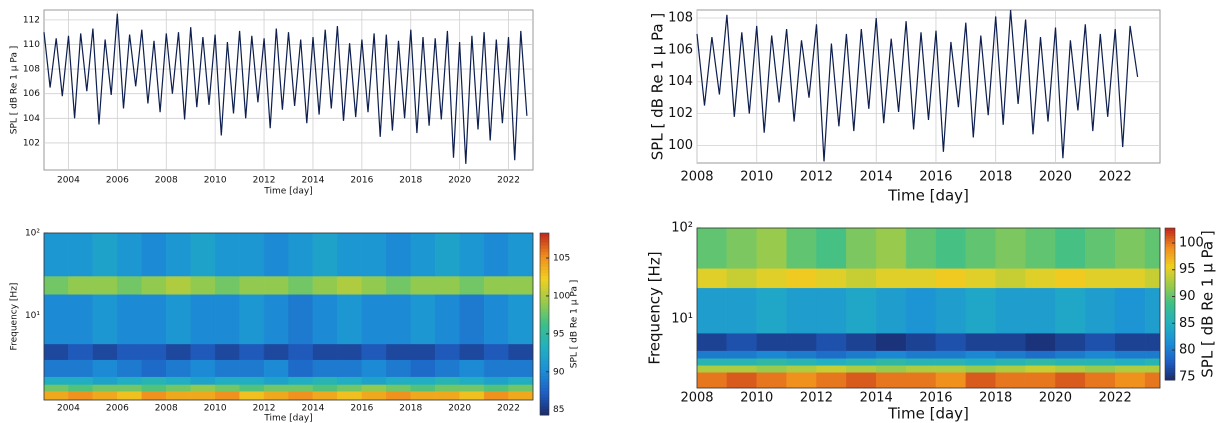  Describe the element at coordinates (575, 324) in the screenshot. I see `colorbar-label: SPL [ dB Re 1 μ Pa ]` at that location.